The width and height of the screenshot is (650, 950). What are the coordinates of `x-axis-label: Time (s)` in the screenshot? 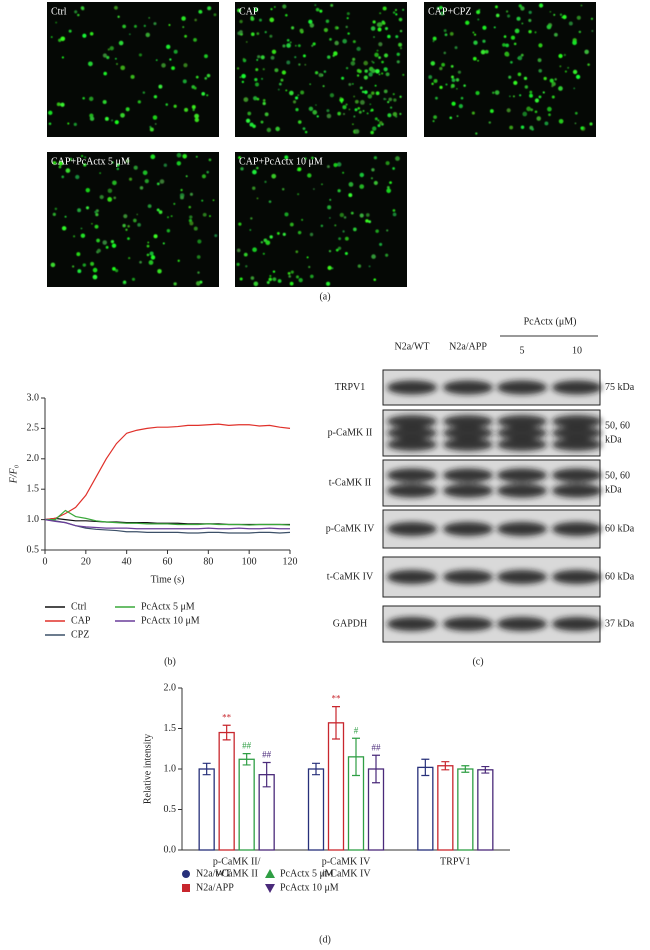 It's located at (168, 579).